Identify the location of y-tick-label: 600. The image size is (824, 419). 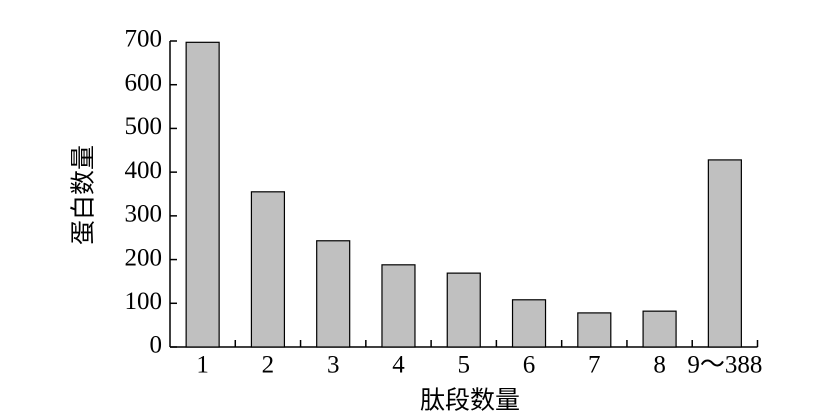
(144, 82).